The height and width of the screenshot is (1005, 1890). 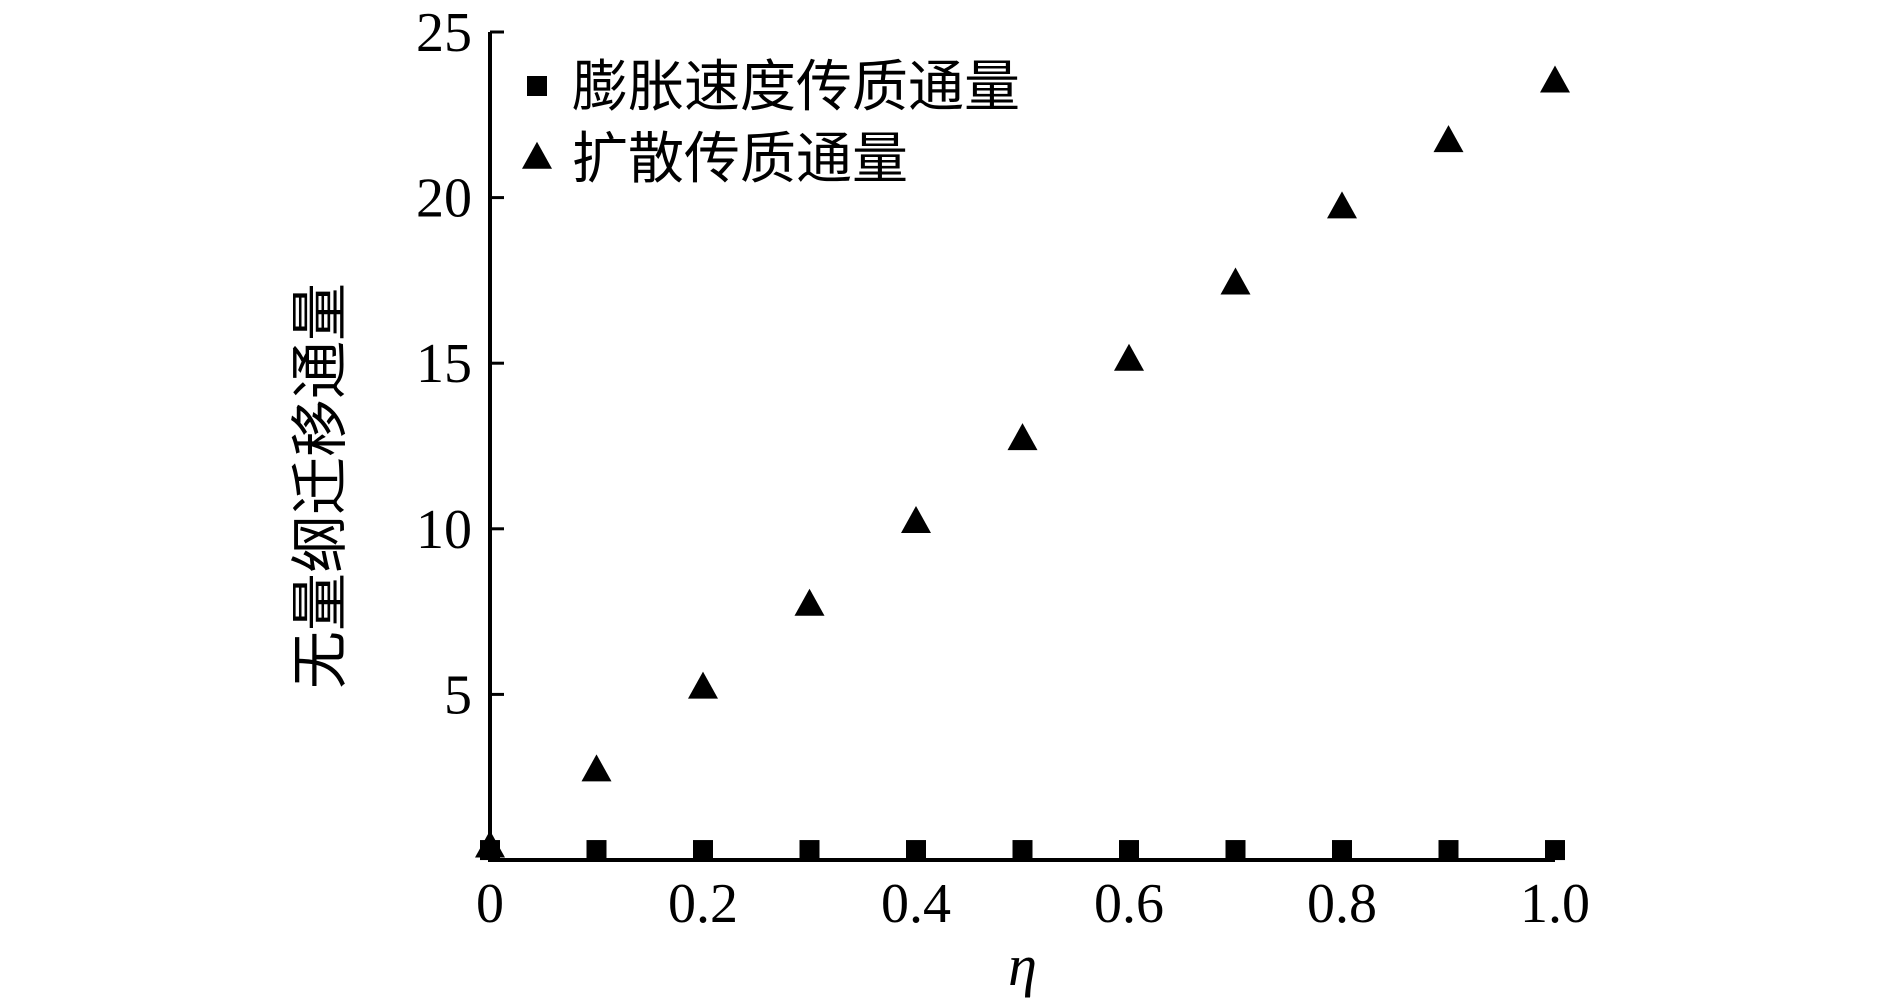 I want to click on y-tick-label: 20, so click(x=444, y=199).